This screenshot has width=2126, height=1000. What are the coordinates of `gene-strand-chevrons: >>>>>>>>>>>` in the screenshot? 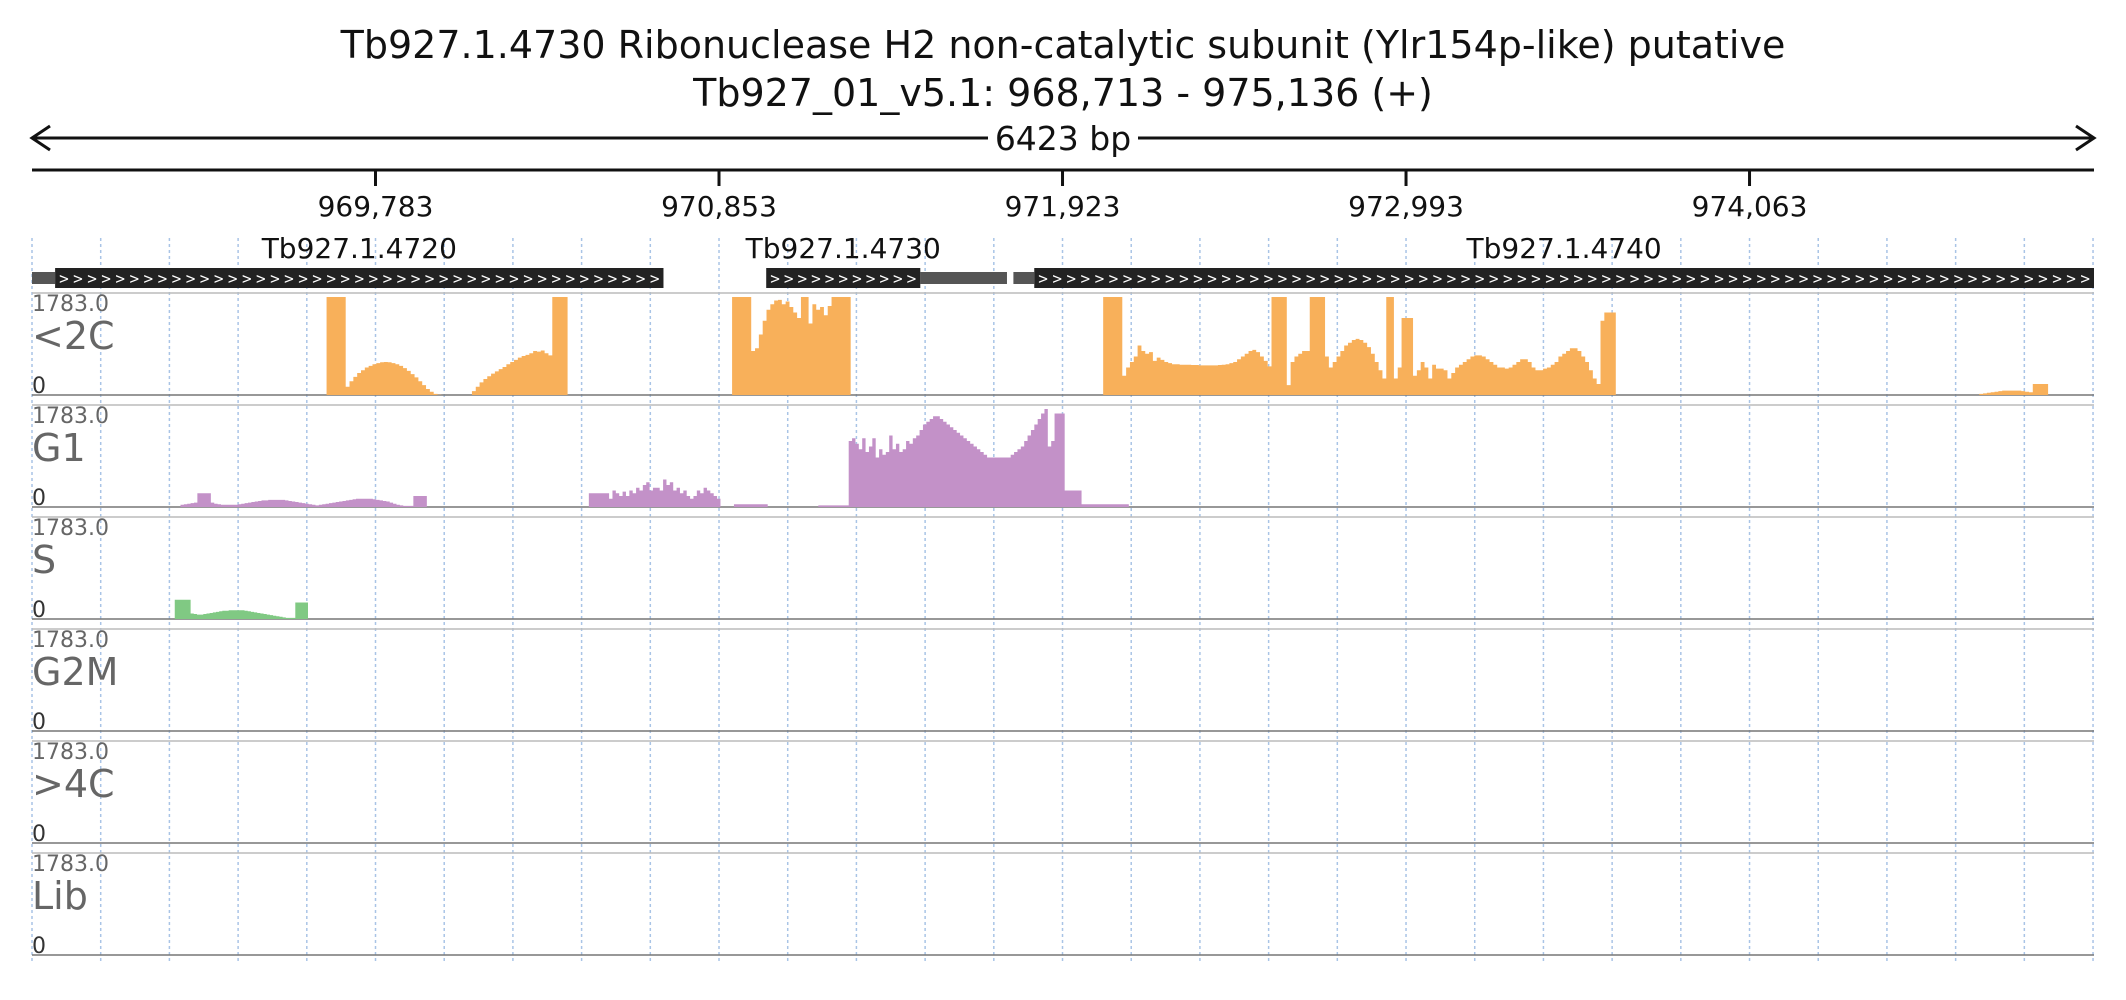 It's located at (843, 278).